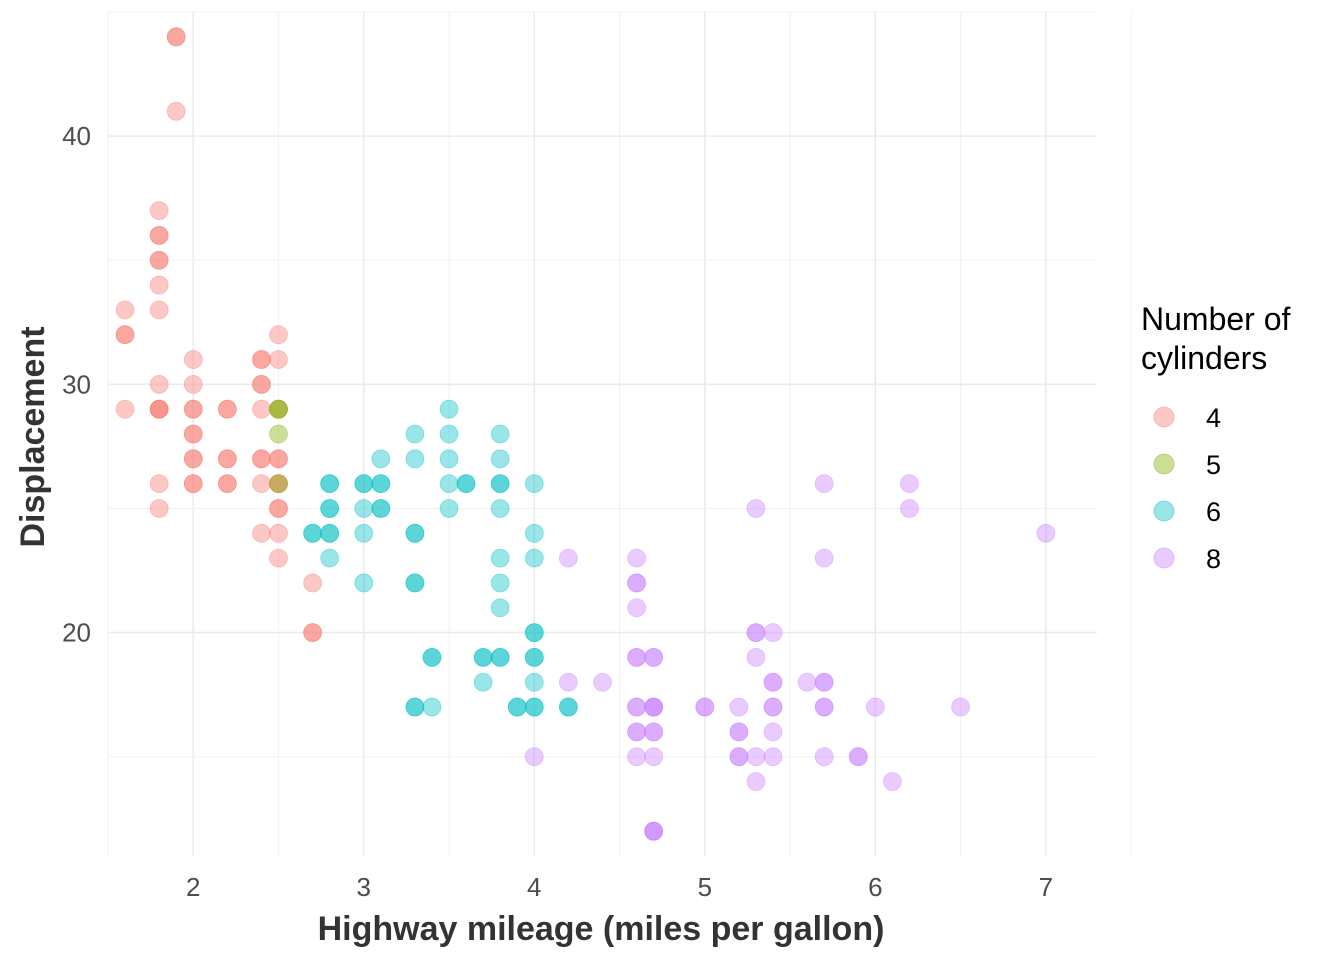  I want to click on y-tick-label: 40, so click(76, 136).